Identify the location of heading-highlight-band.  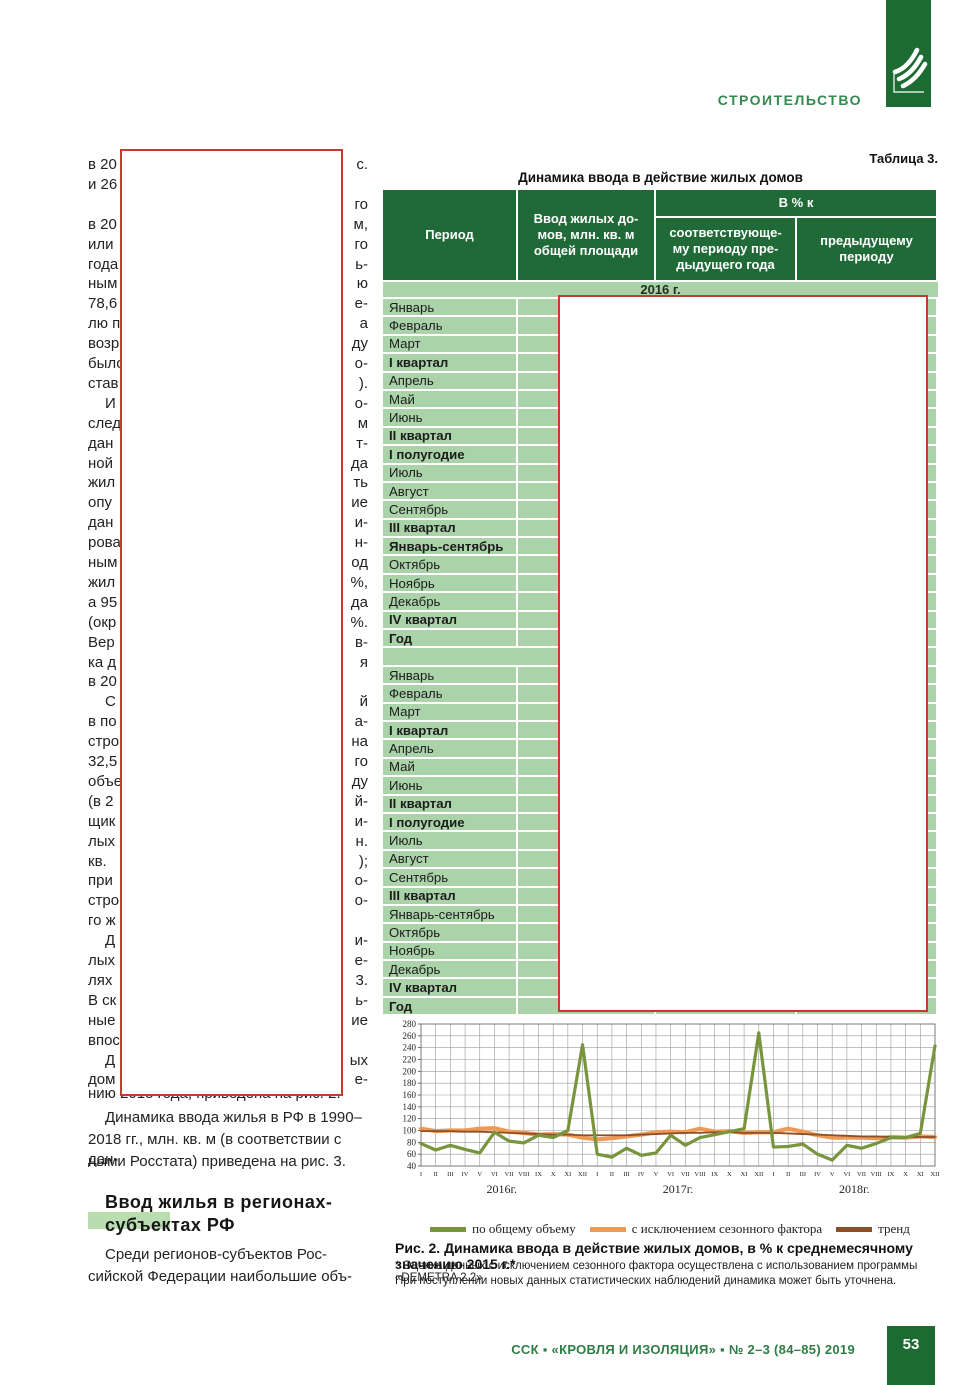
(129, 1220).